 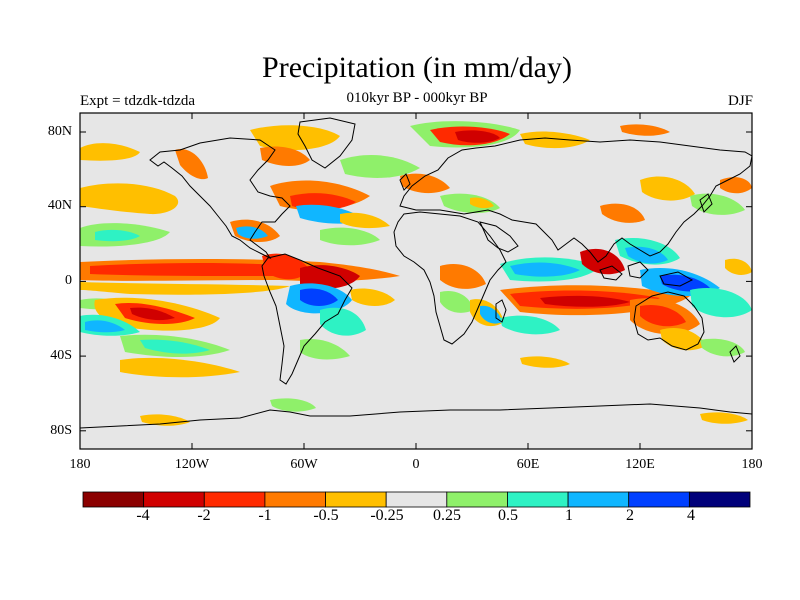 I want to click on colorbar-label: 0.5, so click(x=508, y=515).